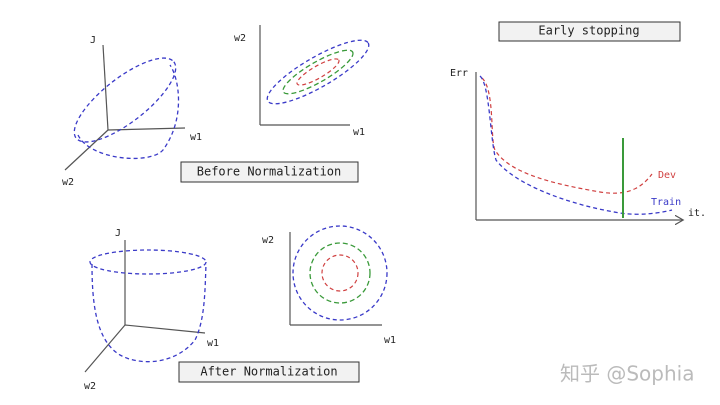  I want to click on early-stopping-plot: Err it. Dev Train, so click(578, 144).